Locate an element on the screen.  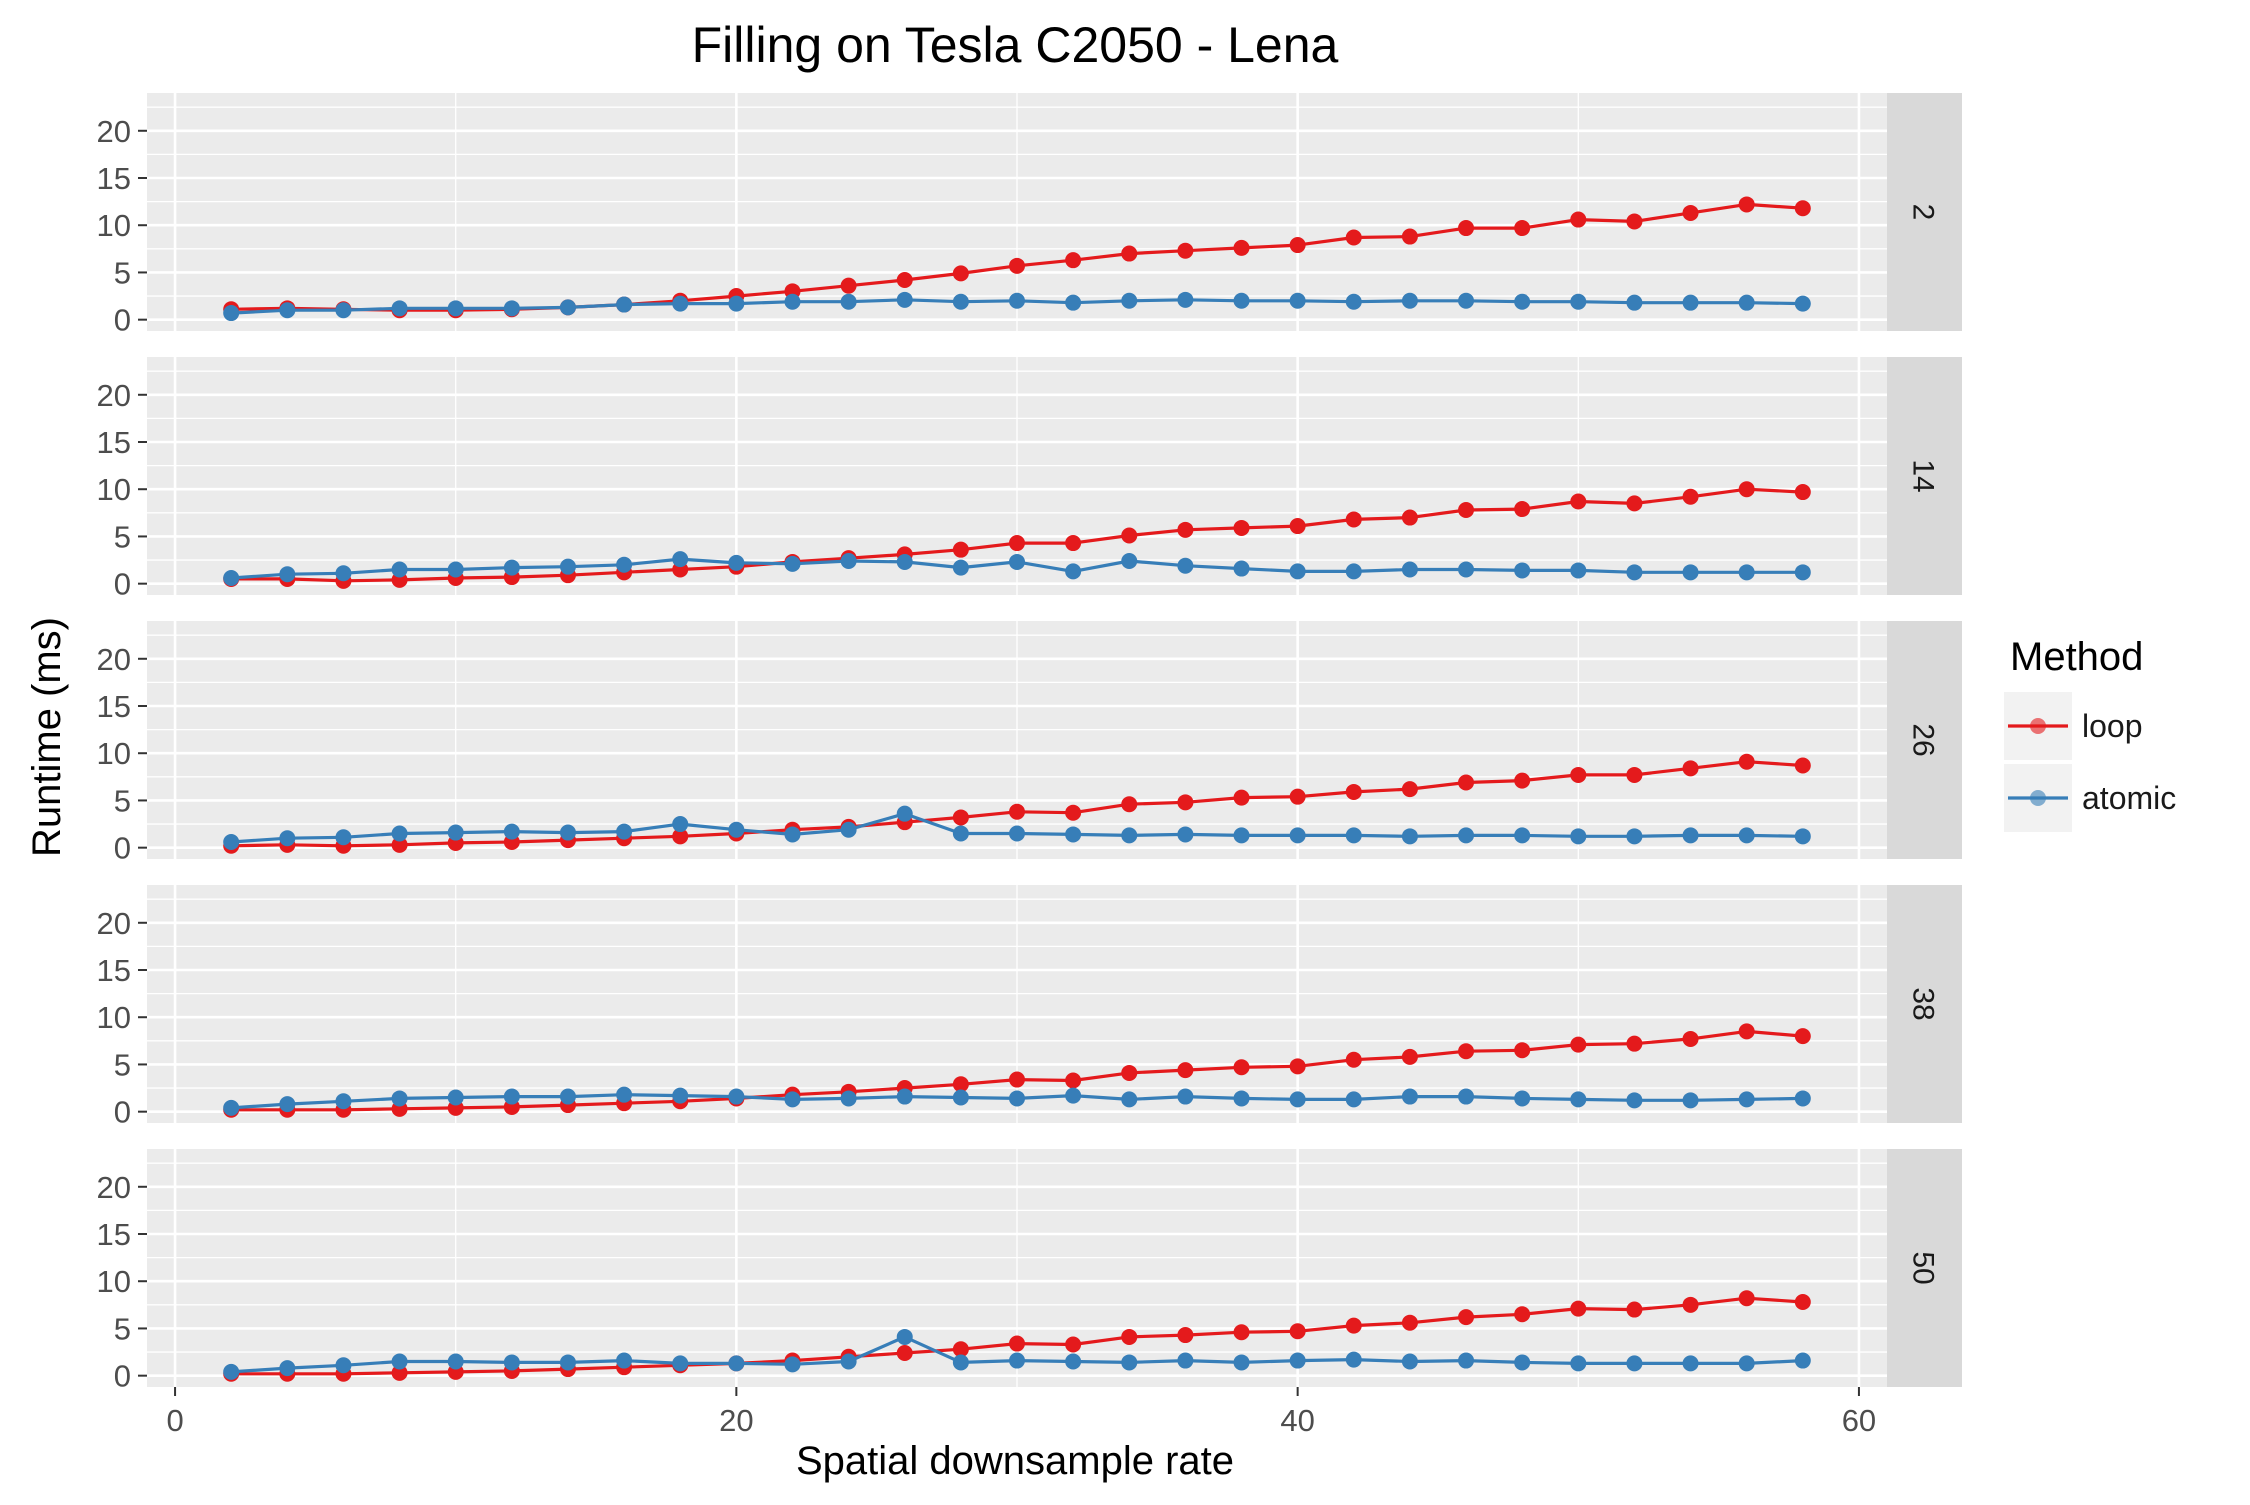
x-tick-label: 60 is located at coordinates (1859, 1420).